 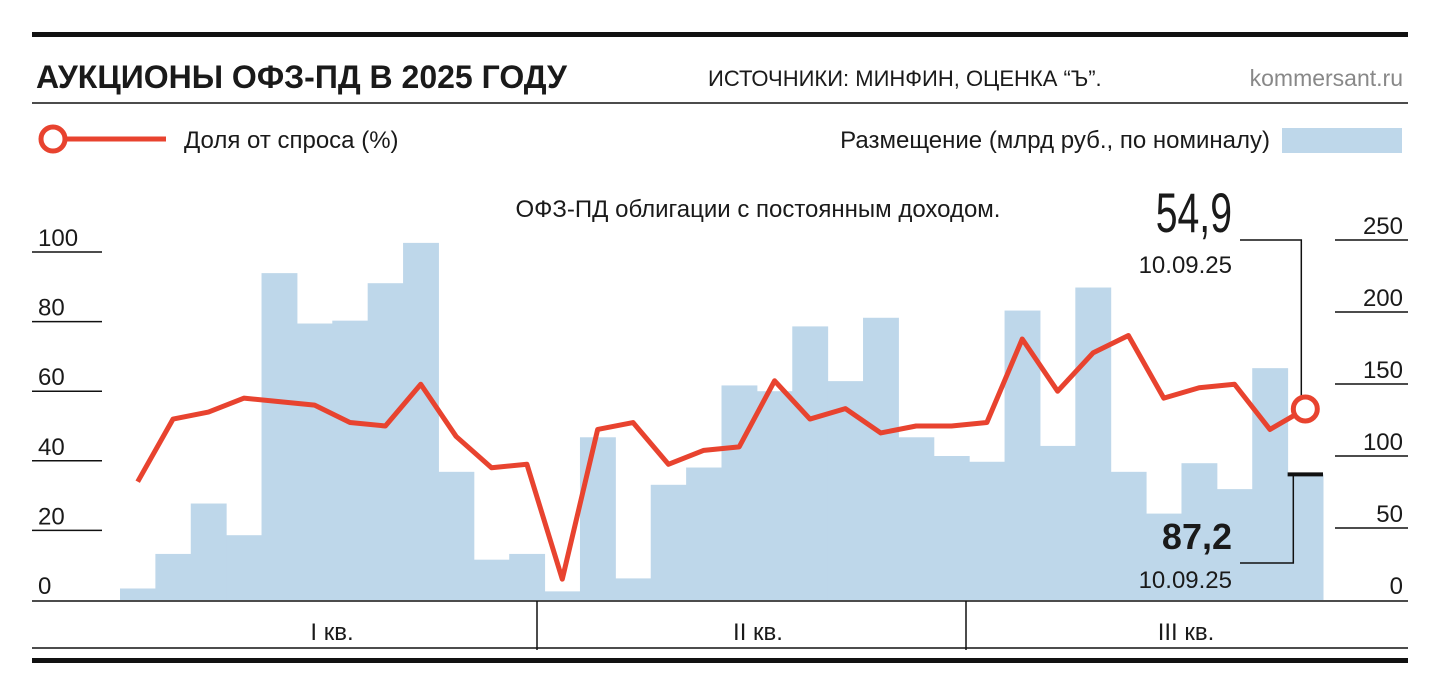 What do you see at coordinates (1342, 140) in the screenshot?
I see `legend-swatch` at bounding box center [1342, 140].